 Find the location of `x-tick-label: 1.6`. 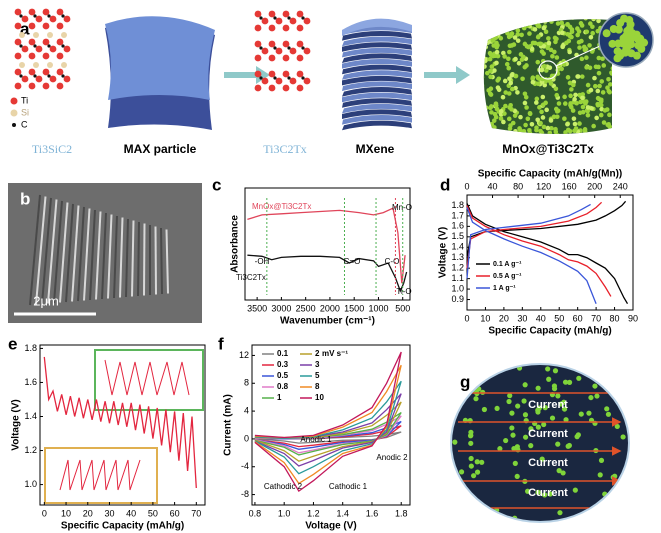

x-tick-label: 1.6 is located at coordinates (372, 513).